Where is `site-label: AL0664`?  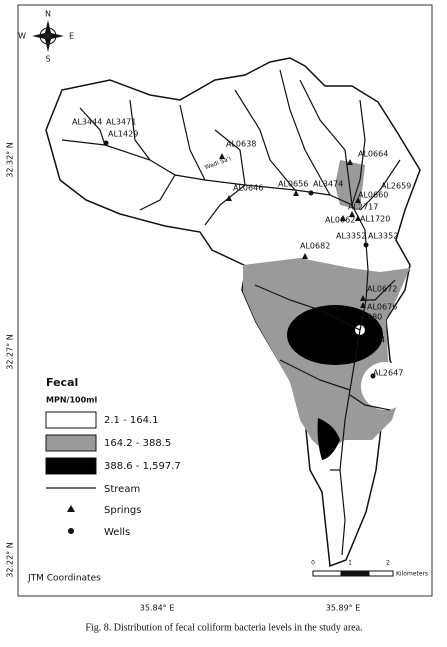 site-label: AL0664 is located at coordinates (373, 154).